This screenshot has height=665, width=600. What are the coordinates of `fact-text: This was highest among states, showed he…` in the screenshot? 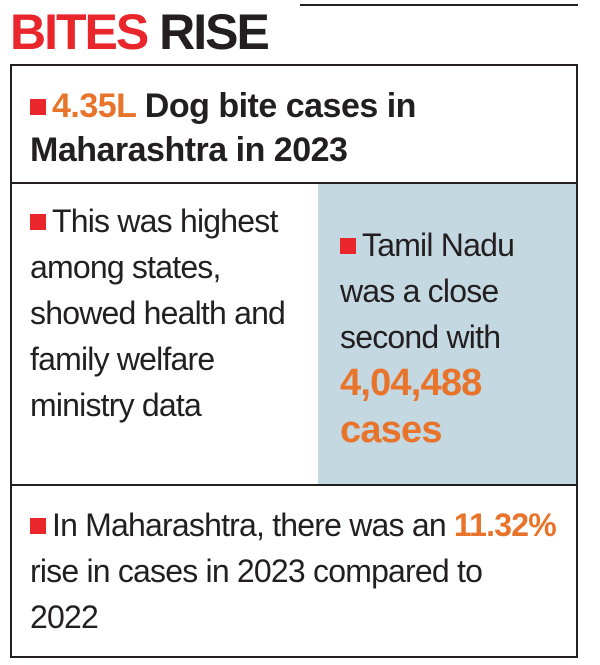 It's located at (158, 313).